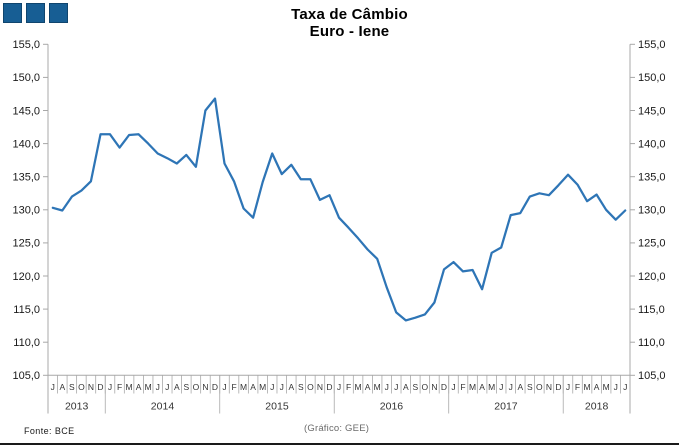 Image resolution: width=679 pixels, height=445 pixels. I want to click on y-tick-label-right: 130,0, so click(652, 211).